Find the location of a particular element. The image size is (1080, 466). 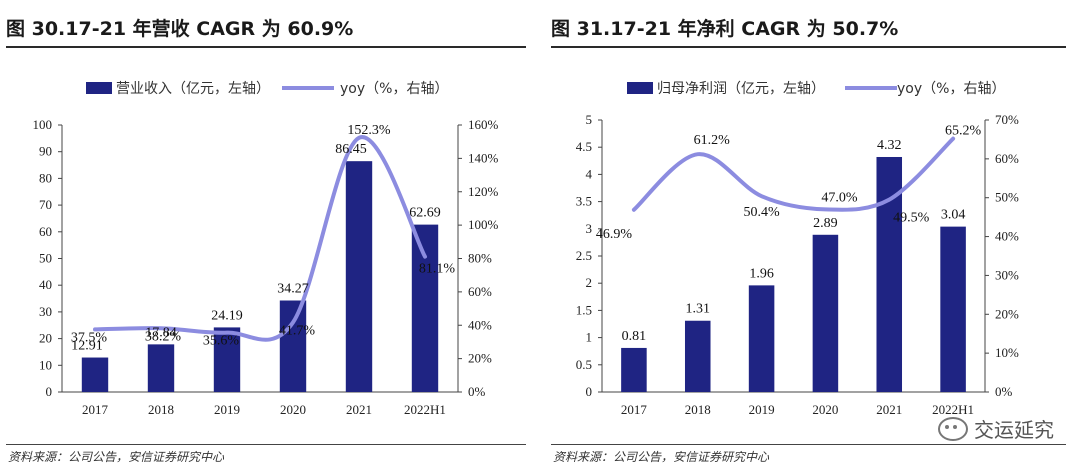

left-axis-tick-label: 4 is located at coordinates (589, 173).